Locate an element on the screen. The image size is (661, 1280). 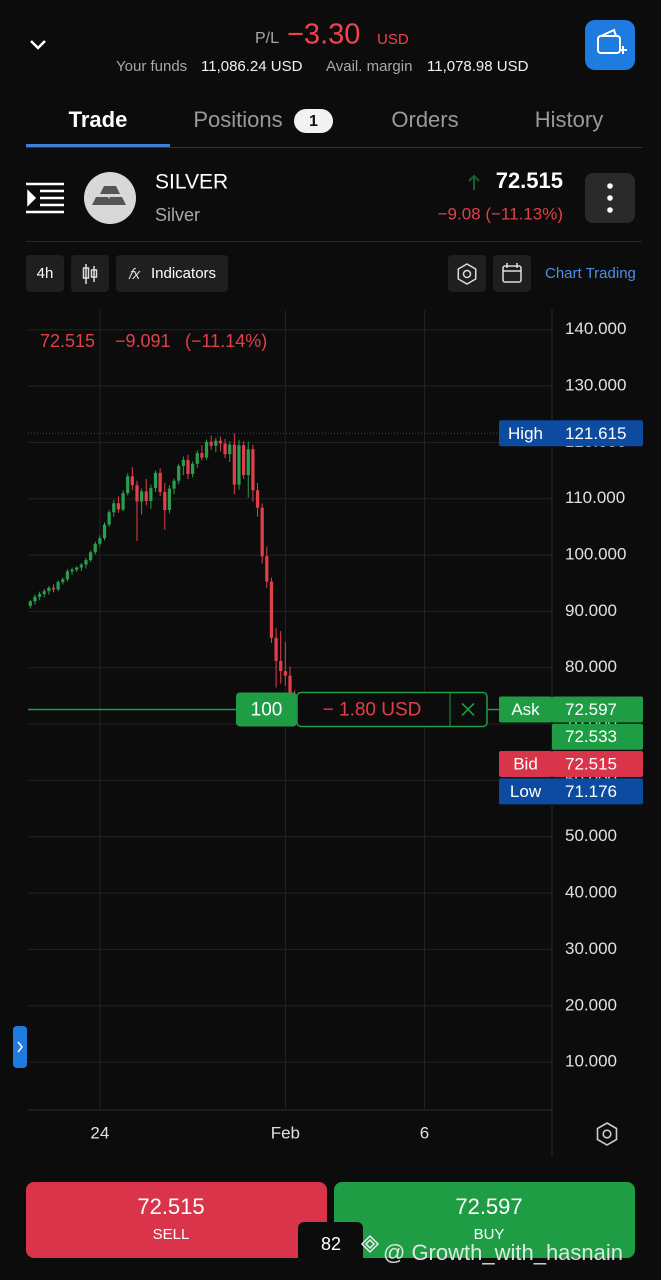
y-tick-label: 110.000 is located at coordinates (595, 497).